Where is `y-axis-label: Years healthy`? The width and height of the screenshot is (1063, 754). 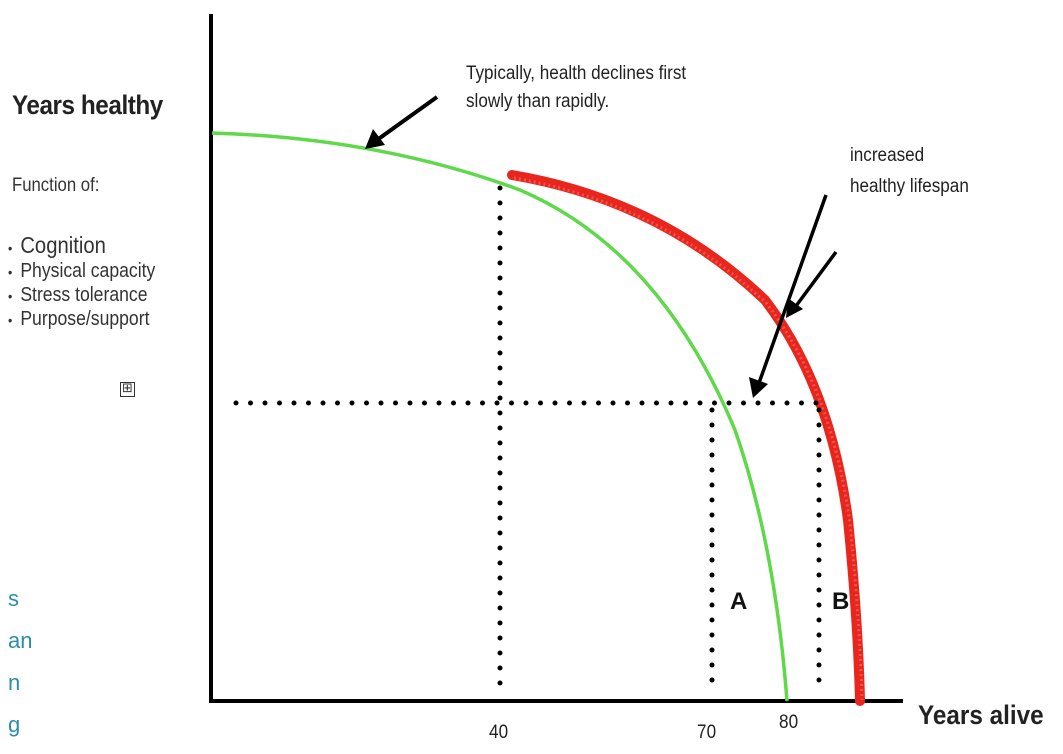
y-axis-label: Years healthy is located at coordinates (87, 105).